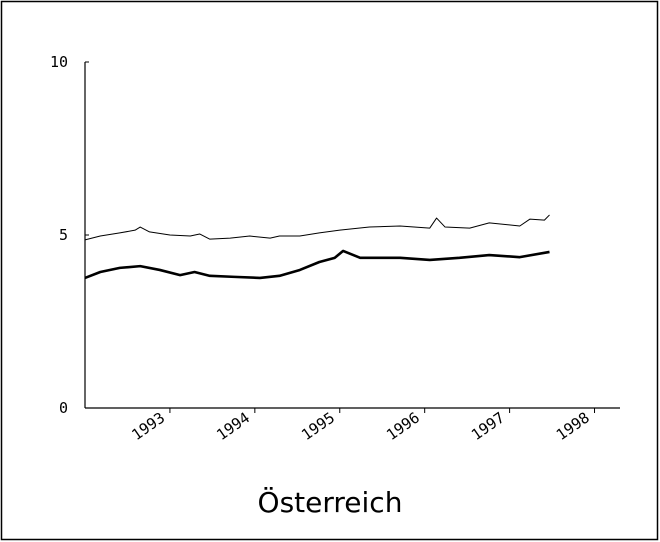  What do you see at coordinates (403, 426) in the screenshot?
I see `x-tick-label: 1996` at bounding box center [403, 426].